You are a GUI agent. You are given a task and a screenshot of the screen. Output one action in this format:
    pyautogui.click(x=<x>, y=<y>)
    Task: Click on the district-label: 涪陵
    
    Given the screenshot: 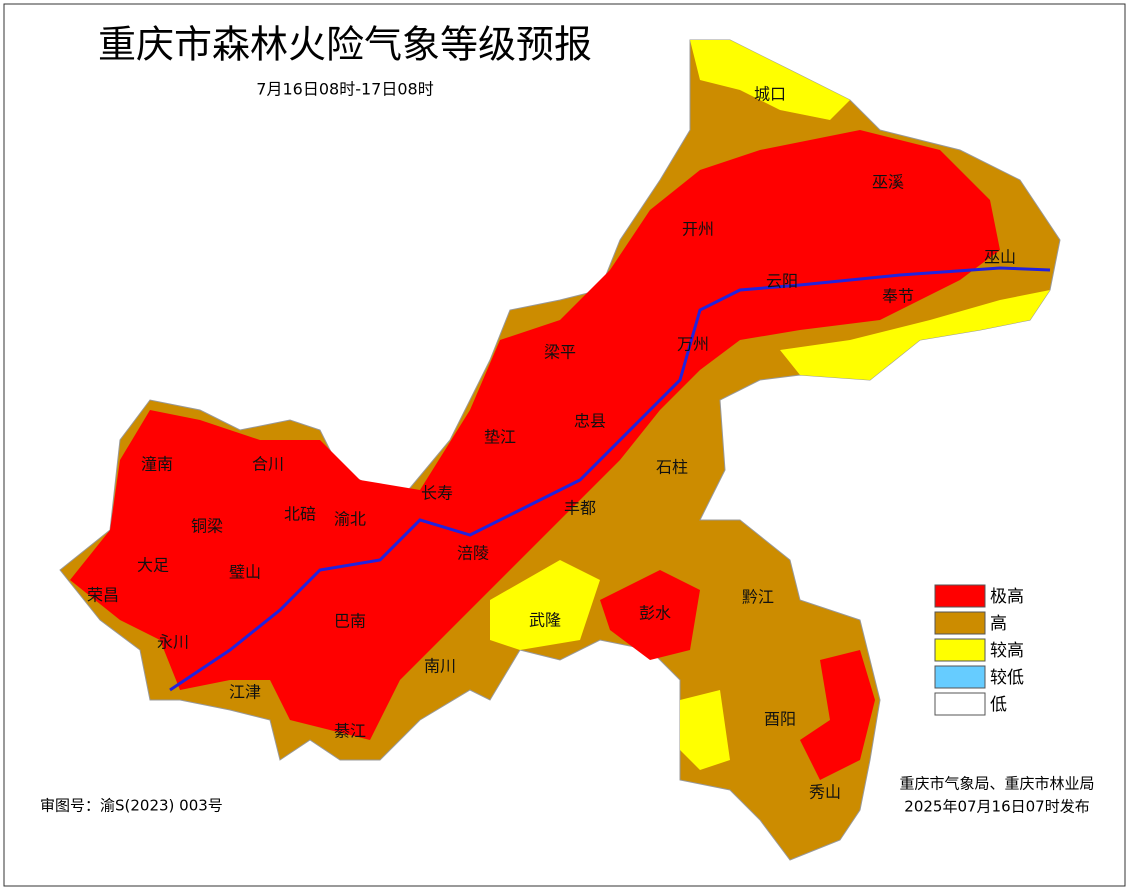 What is the action you would take?
    pyautogui.click(x=473, y=553)
    